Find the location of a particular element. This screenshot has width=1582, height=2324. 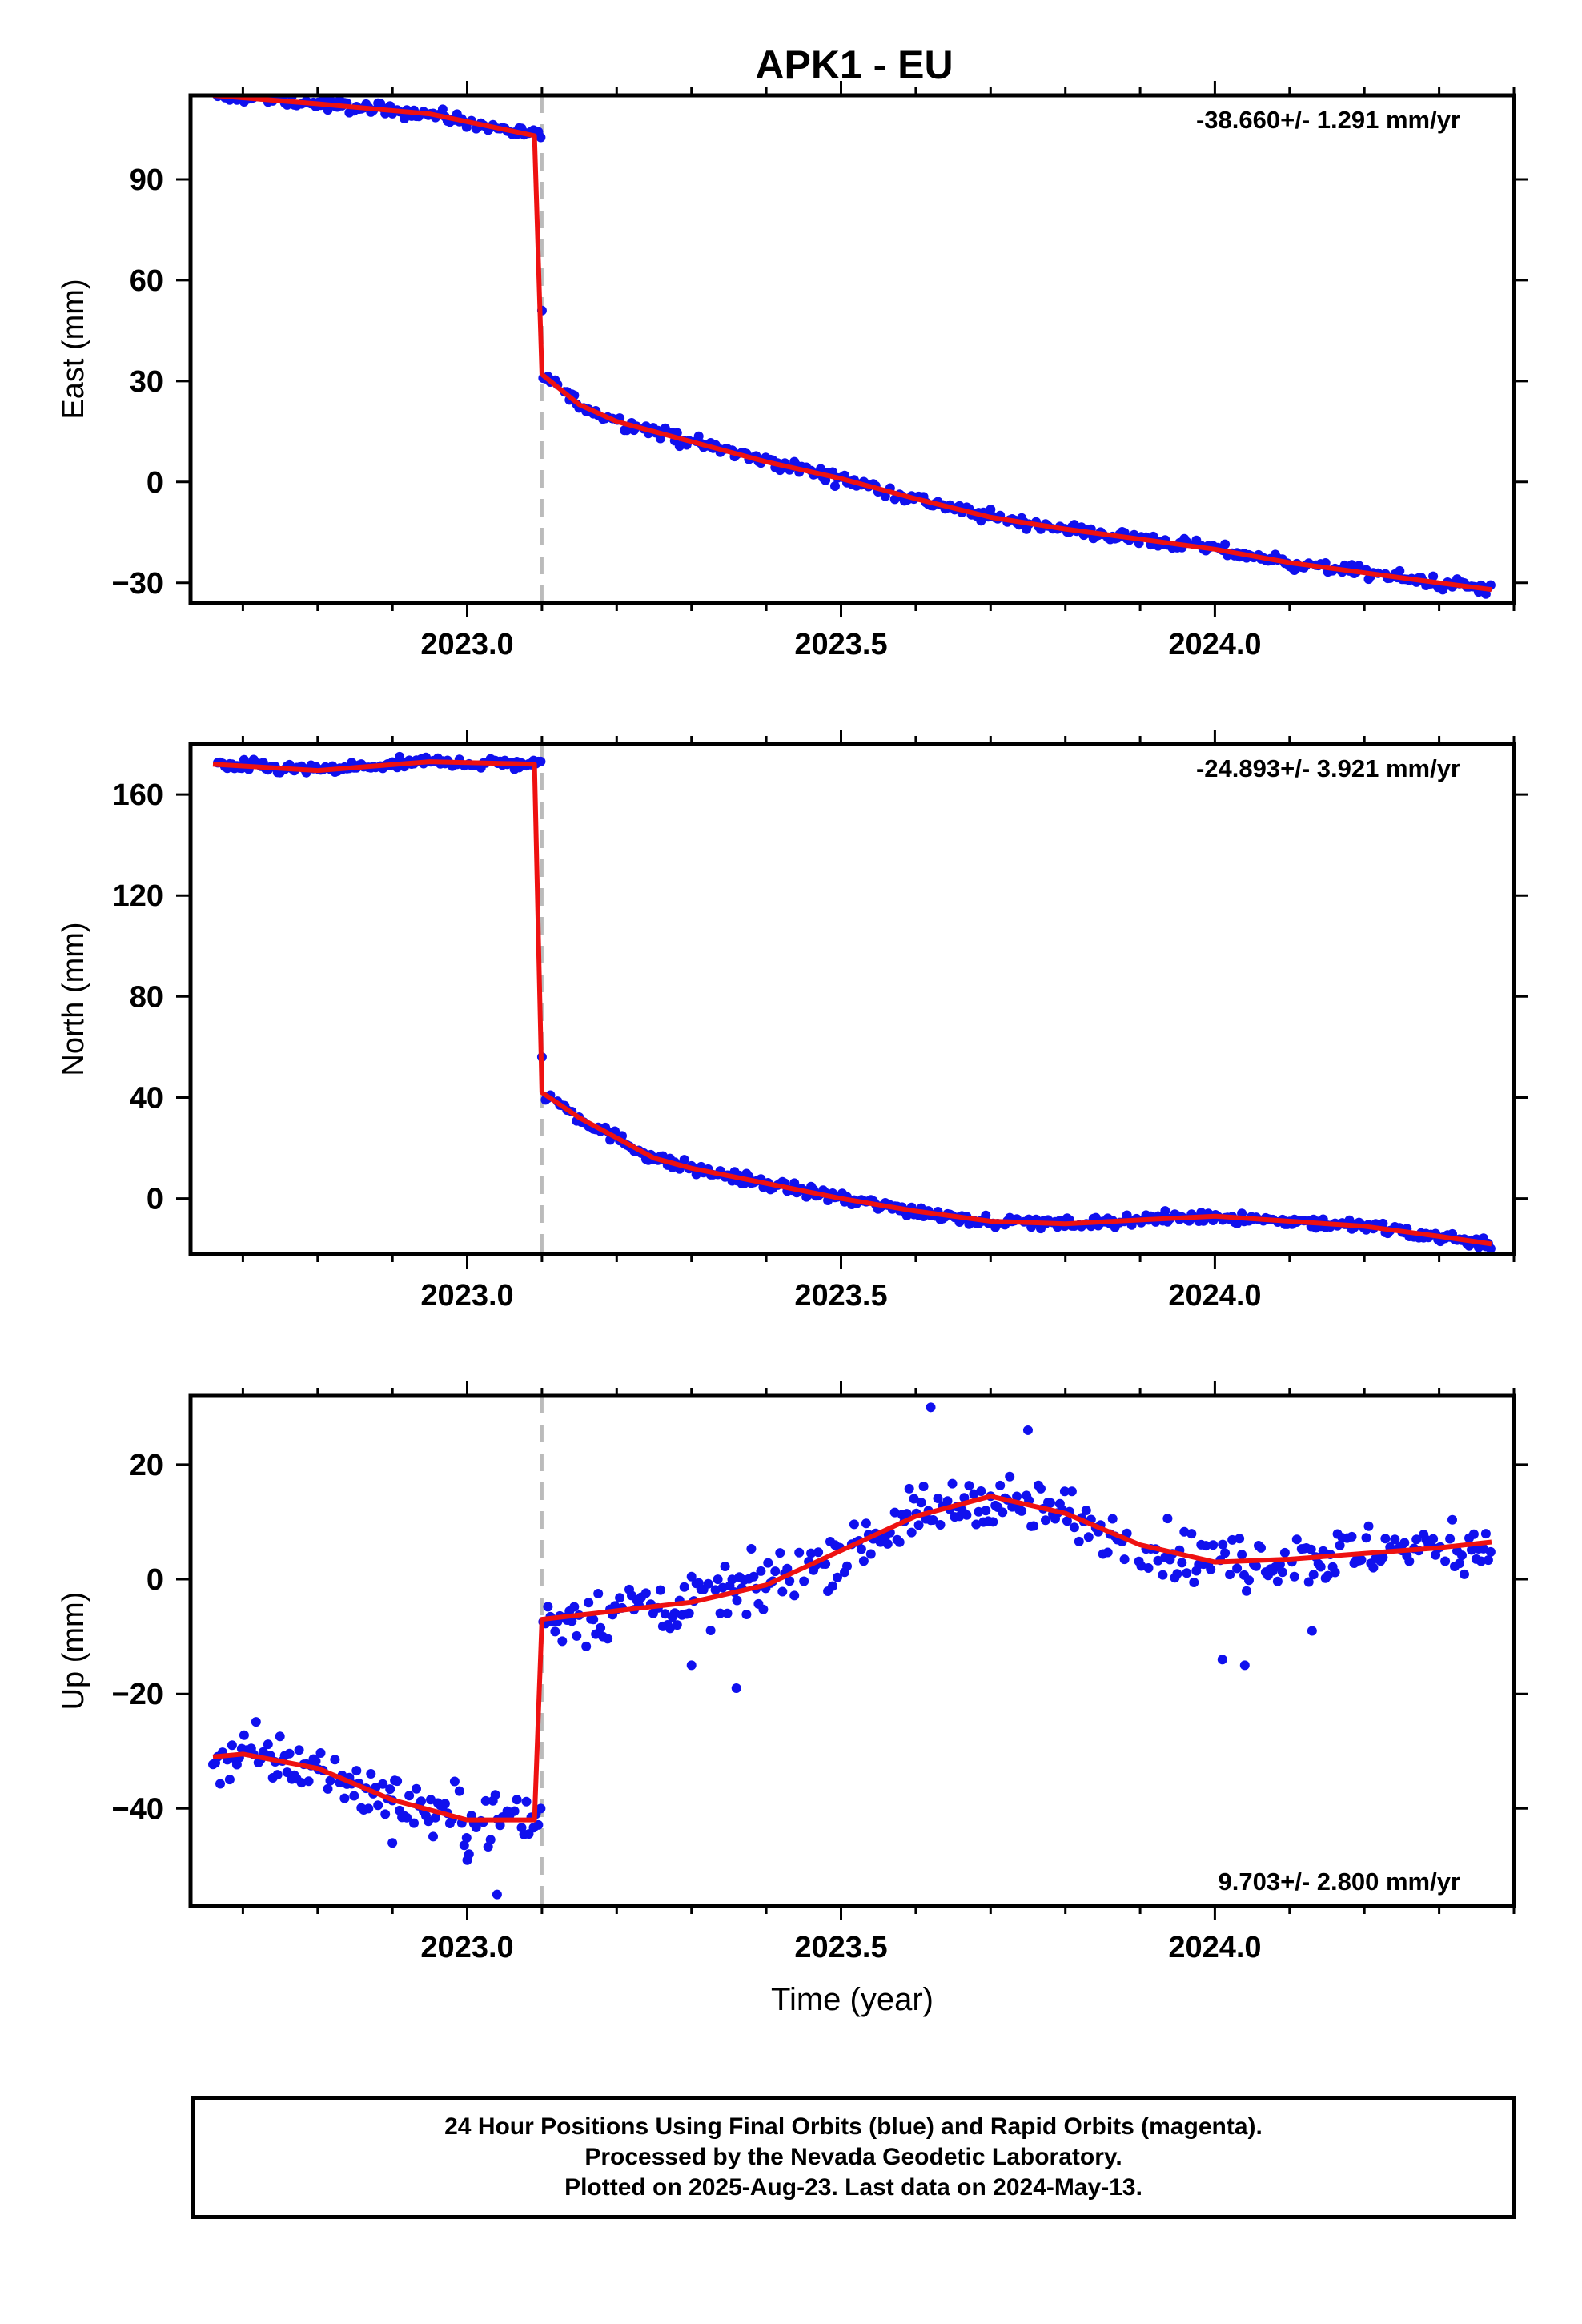

x-axis-label: Time (year) is located at coordinates (852, 1999).